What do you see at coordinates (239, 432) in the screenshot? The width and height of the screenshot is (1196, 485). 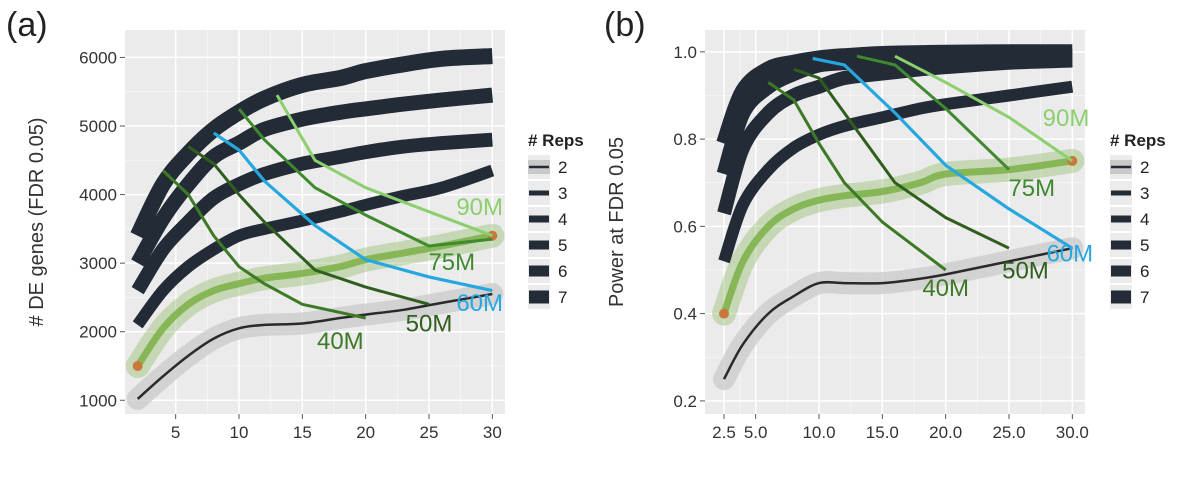 I see `x-tick-label: 10` at bounding box center [239, 432].